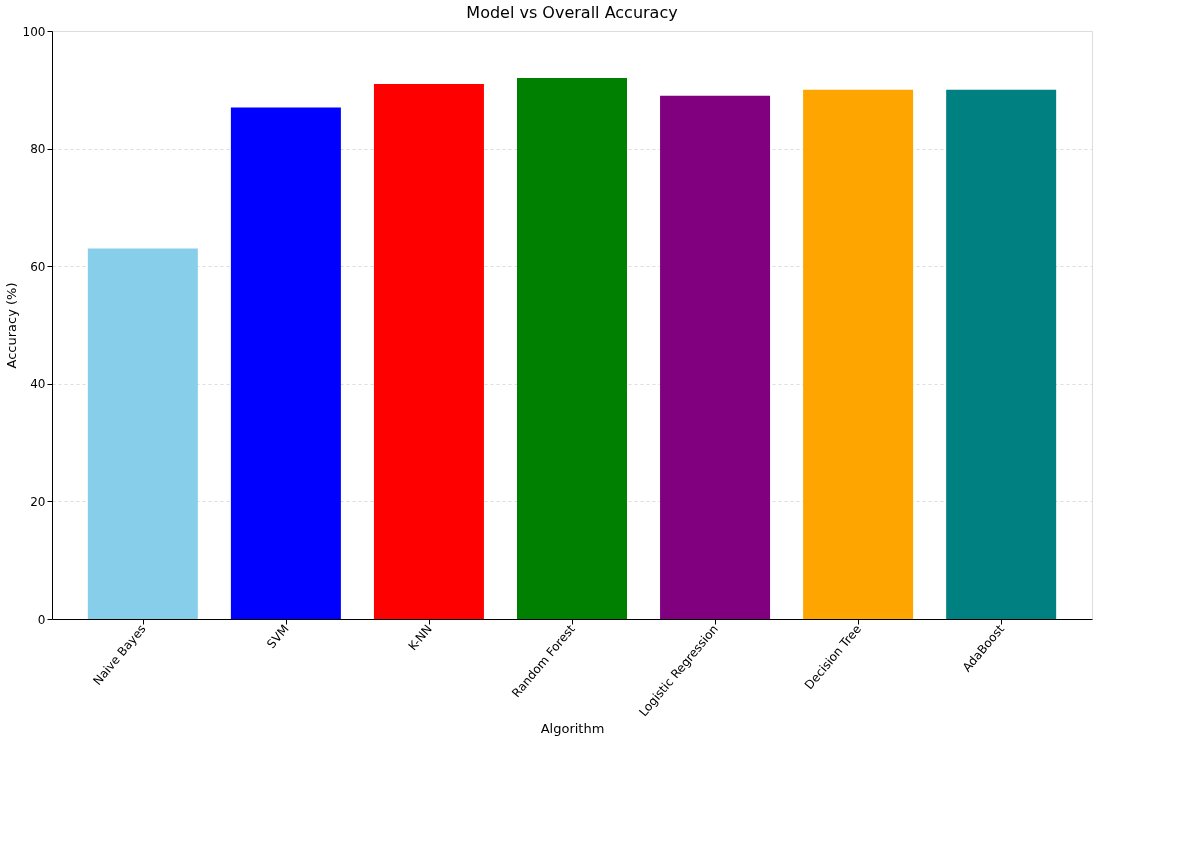 Image resolution: width=1194 pixels, height=856 pixels. Describe the element at coordinates (572, 12) in the screenshot. I see `chart-title: Model vs Overall Accuracy` at that location.